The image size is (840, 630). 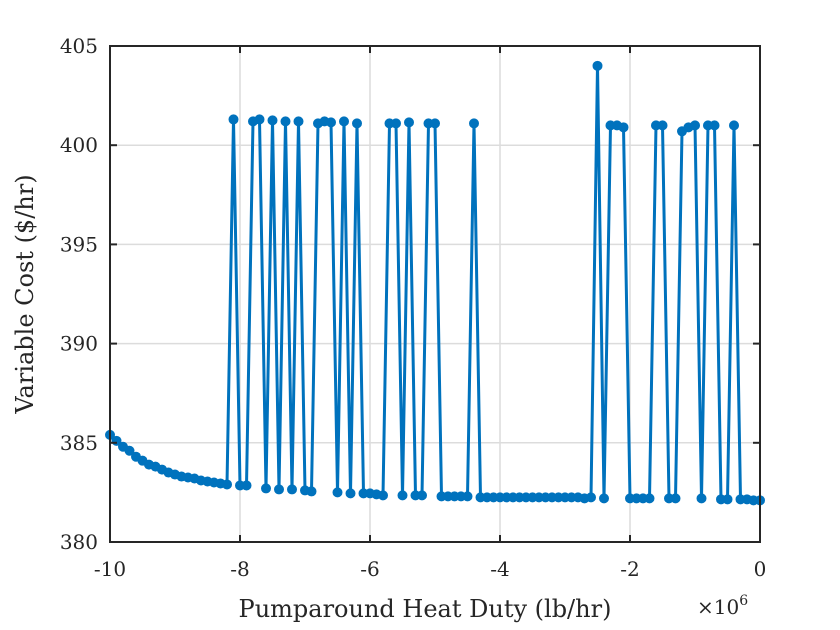 I want to click on y-tick-label: 385, so click(x=79, y=443).